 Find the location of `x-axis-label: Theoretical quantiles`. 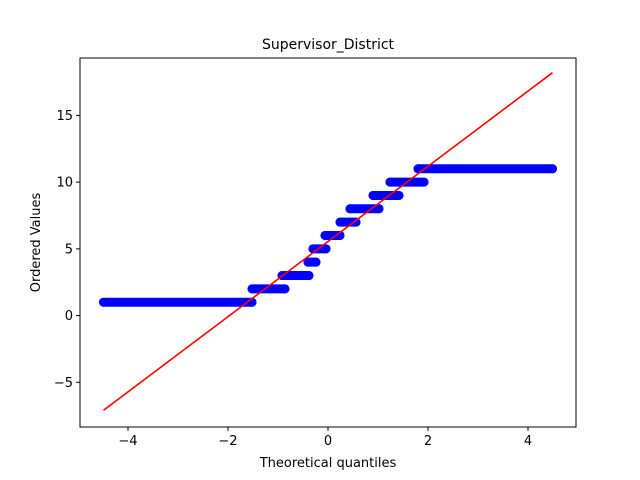

x-axis-label: Theoretical quantiles is located at coordinates (328, 463).